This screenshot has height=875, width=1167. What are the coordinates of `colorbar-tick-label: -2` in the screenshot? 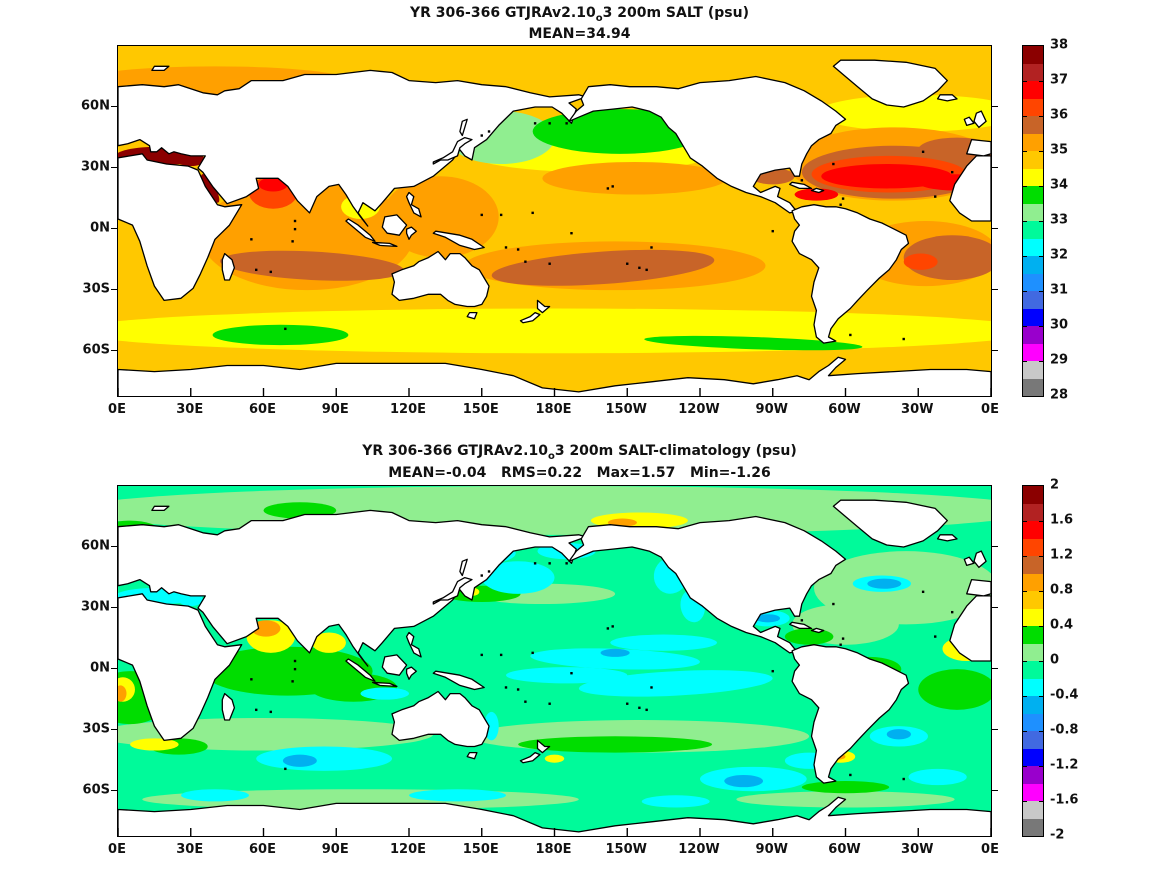 It's located at (1057, 835).